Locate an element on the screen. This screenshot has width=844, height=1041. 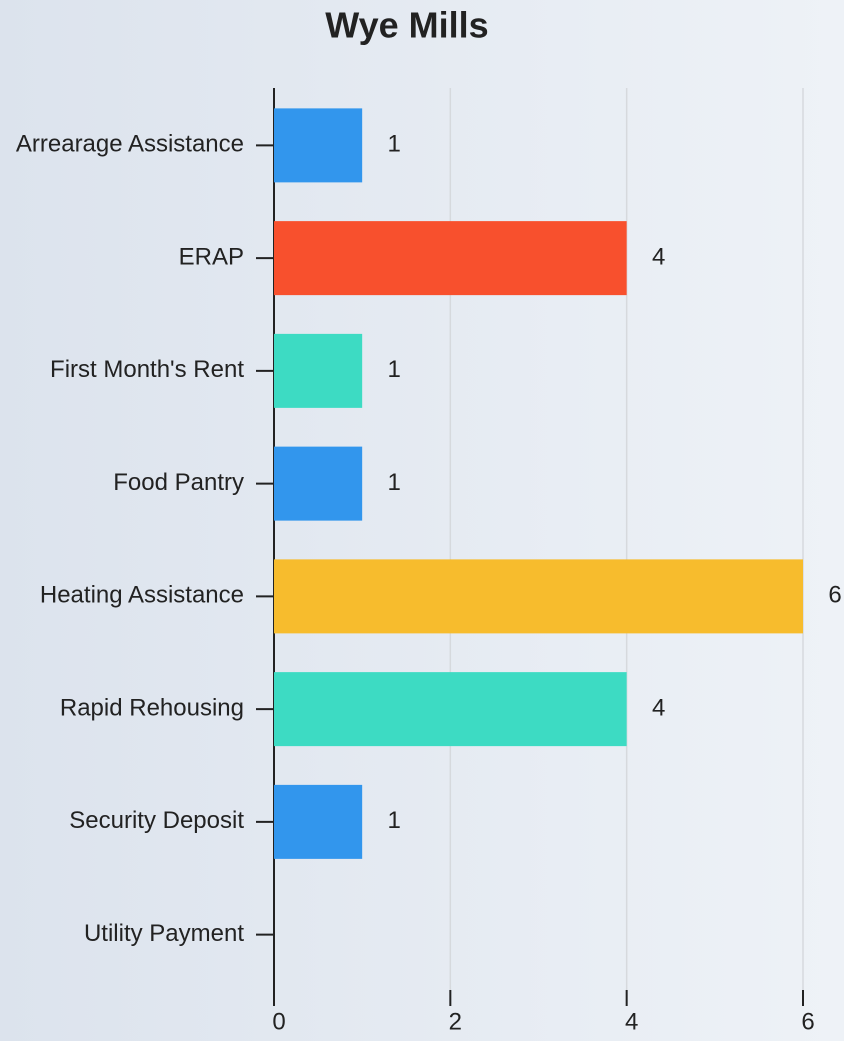
x-tick-label: 2 is located at coordinates (455, 1021).